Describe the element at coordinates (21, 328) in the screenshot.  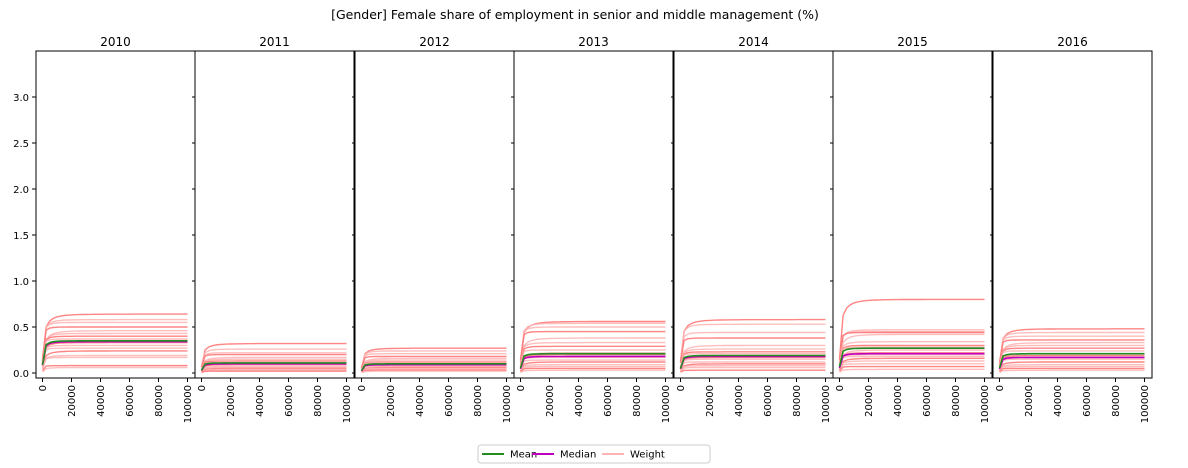
I see `y-tick-label: 0.5` at that location.